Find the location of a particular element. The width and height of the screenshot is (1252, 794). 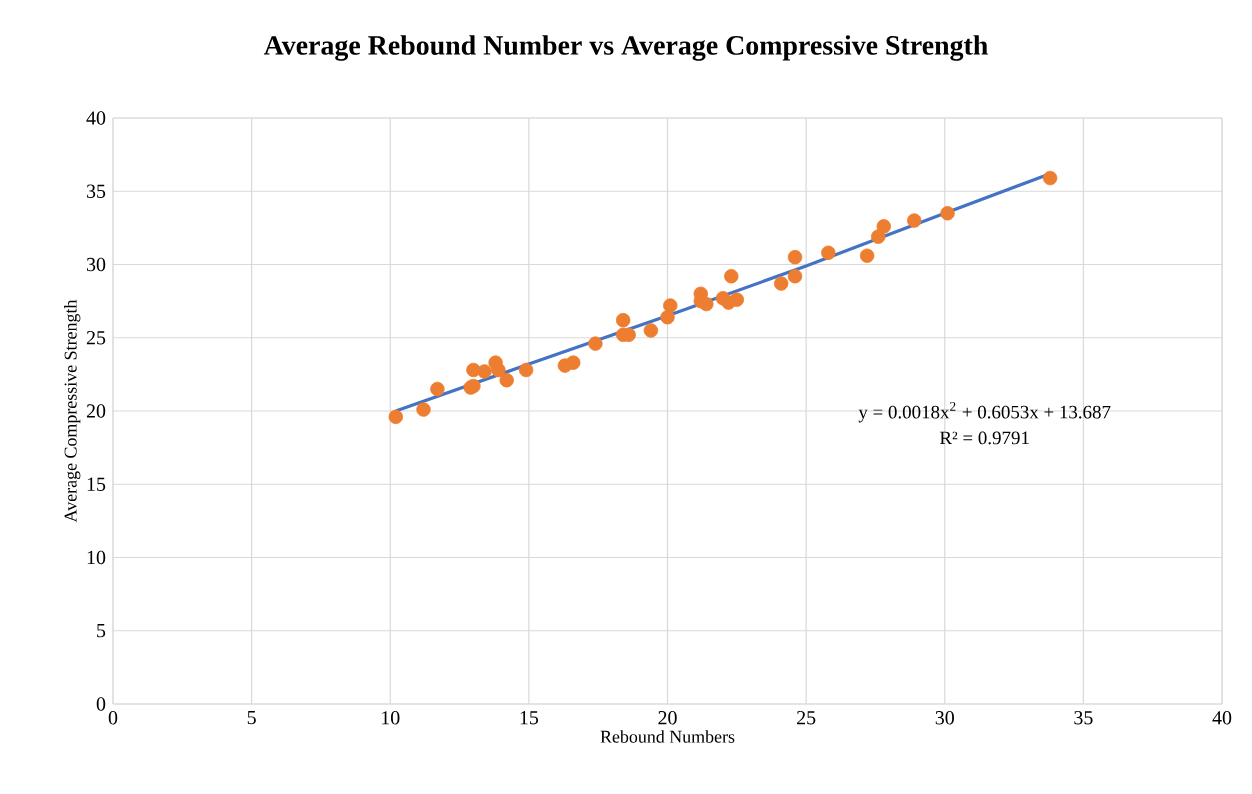

x-tick-label: 40 is located at coordinates (1222, 718).